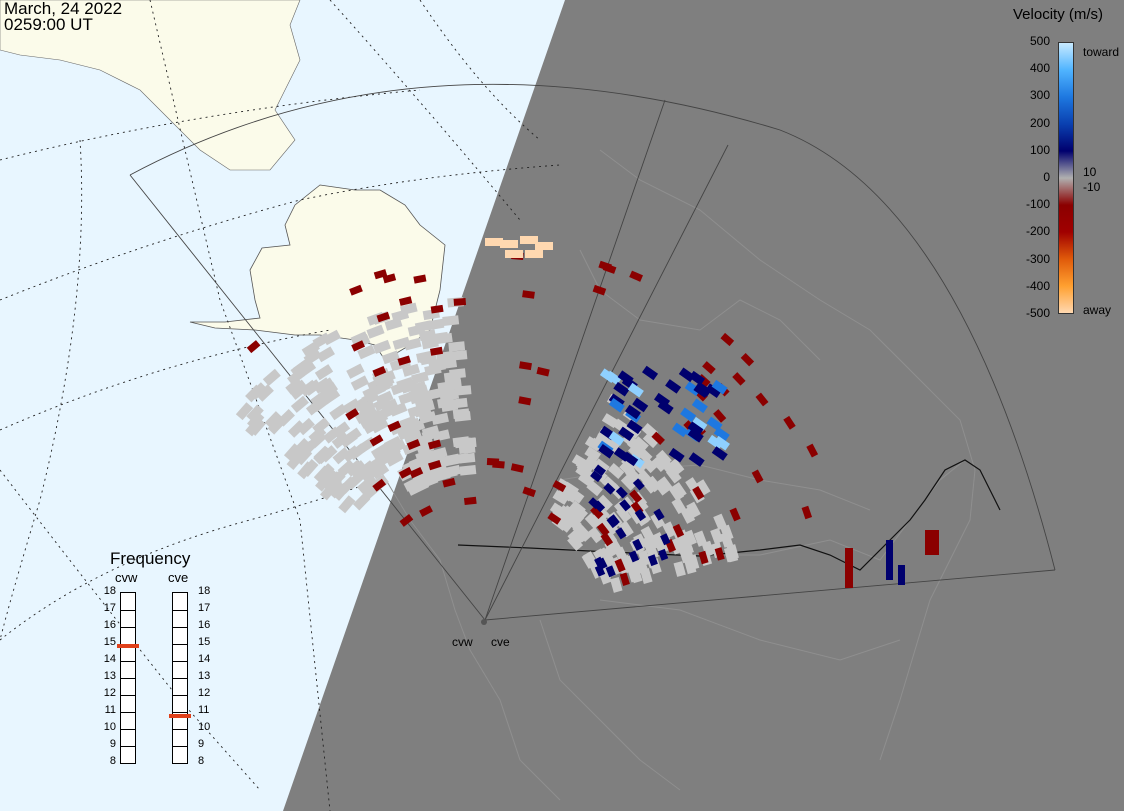 Image resolution: width=1124 pixels, height=811 pixels. What do you see at coordinates (1037, 258) in the screenshot?
I see `colorbar-tick: -300` at bounding box center [1037, 258].